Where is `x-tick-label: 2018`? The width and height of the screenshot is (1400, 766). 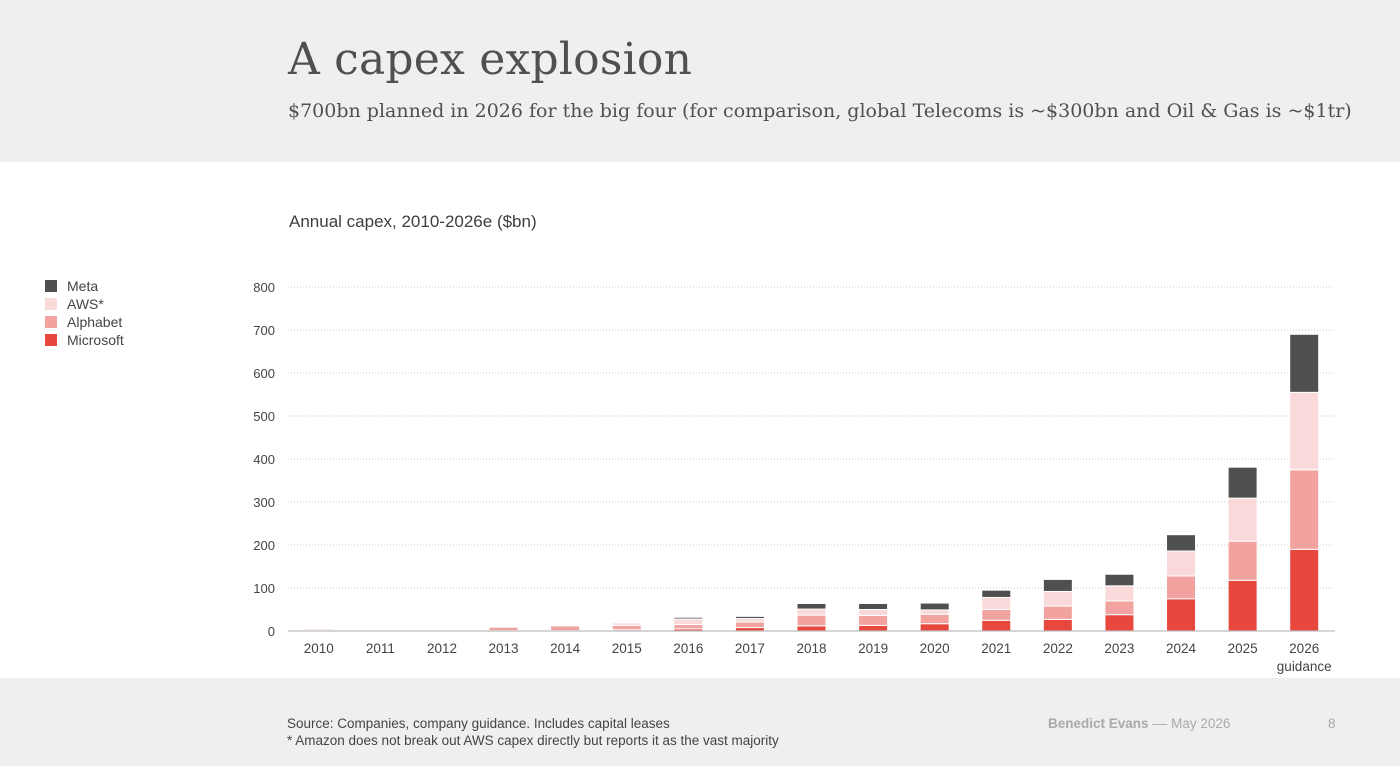 x-tick-label: 2018 is located at coordinates (811, 648).